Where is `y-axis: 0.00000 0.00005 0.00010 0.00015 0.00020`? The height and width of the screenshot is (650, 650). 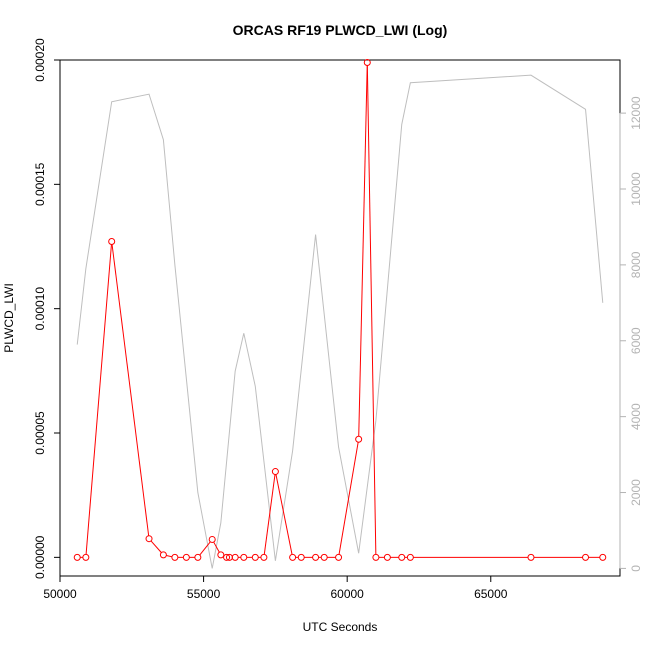
y-axis: 0.00000 0.00005 0.00010 0.00015 0.00020 is located at coordinates (47, 308).